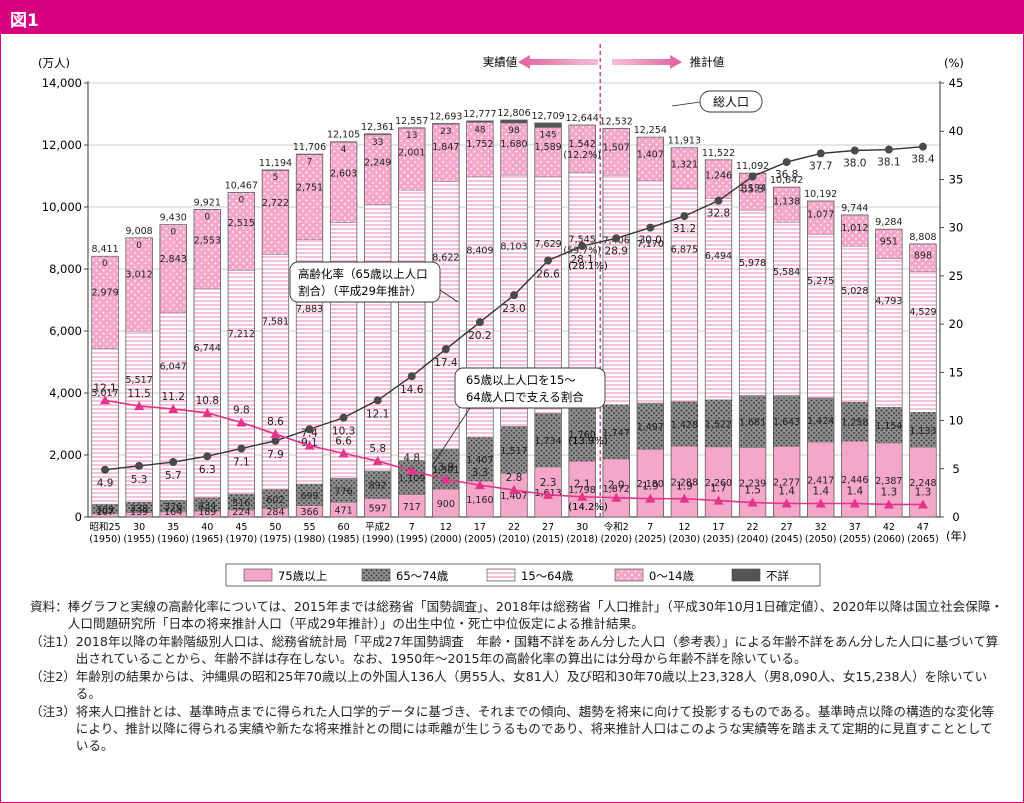 The image size is (1024, 803). I want to click on aging-rate-label: 31.2, so click(684, 229).